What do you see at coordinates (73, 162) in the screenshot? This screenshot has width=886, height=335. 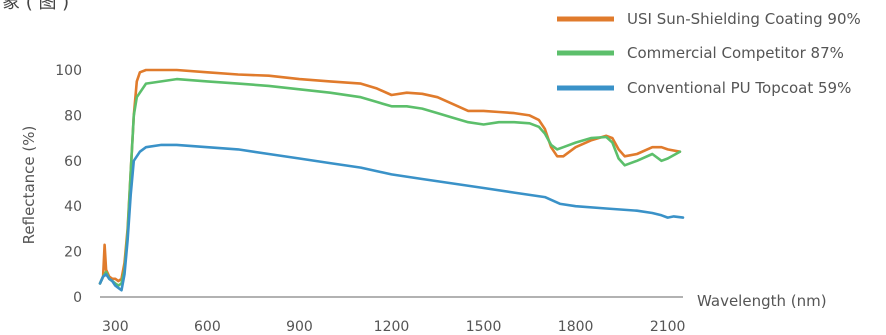 I see `y-tick-label: 60` at bounding box center [73, 162].